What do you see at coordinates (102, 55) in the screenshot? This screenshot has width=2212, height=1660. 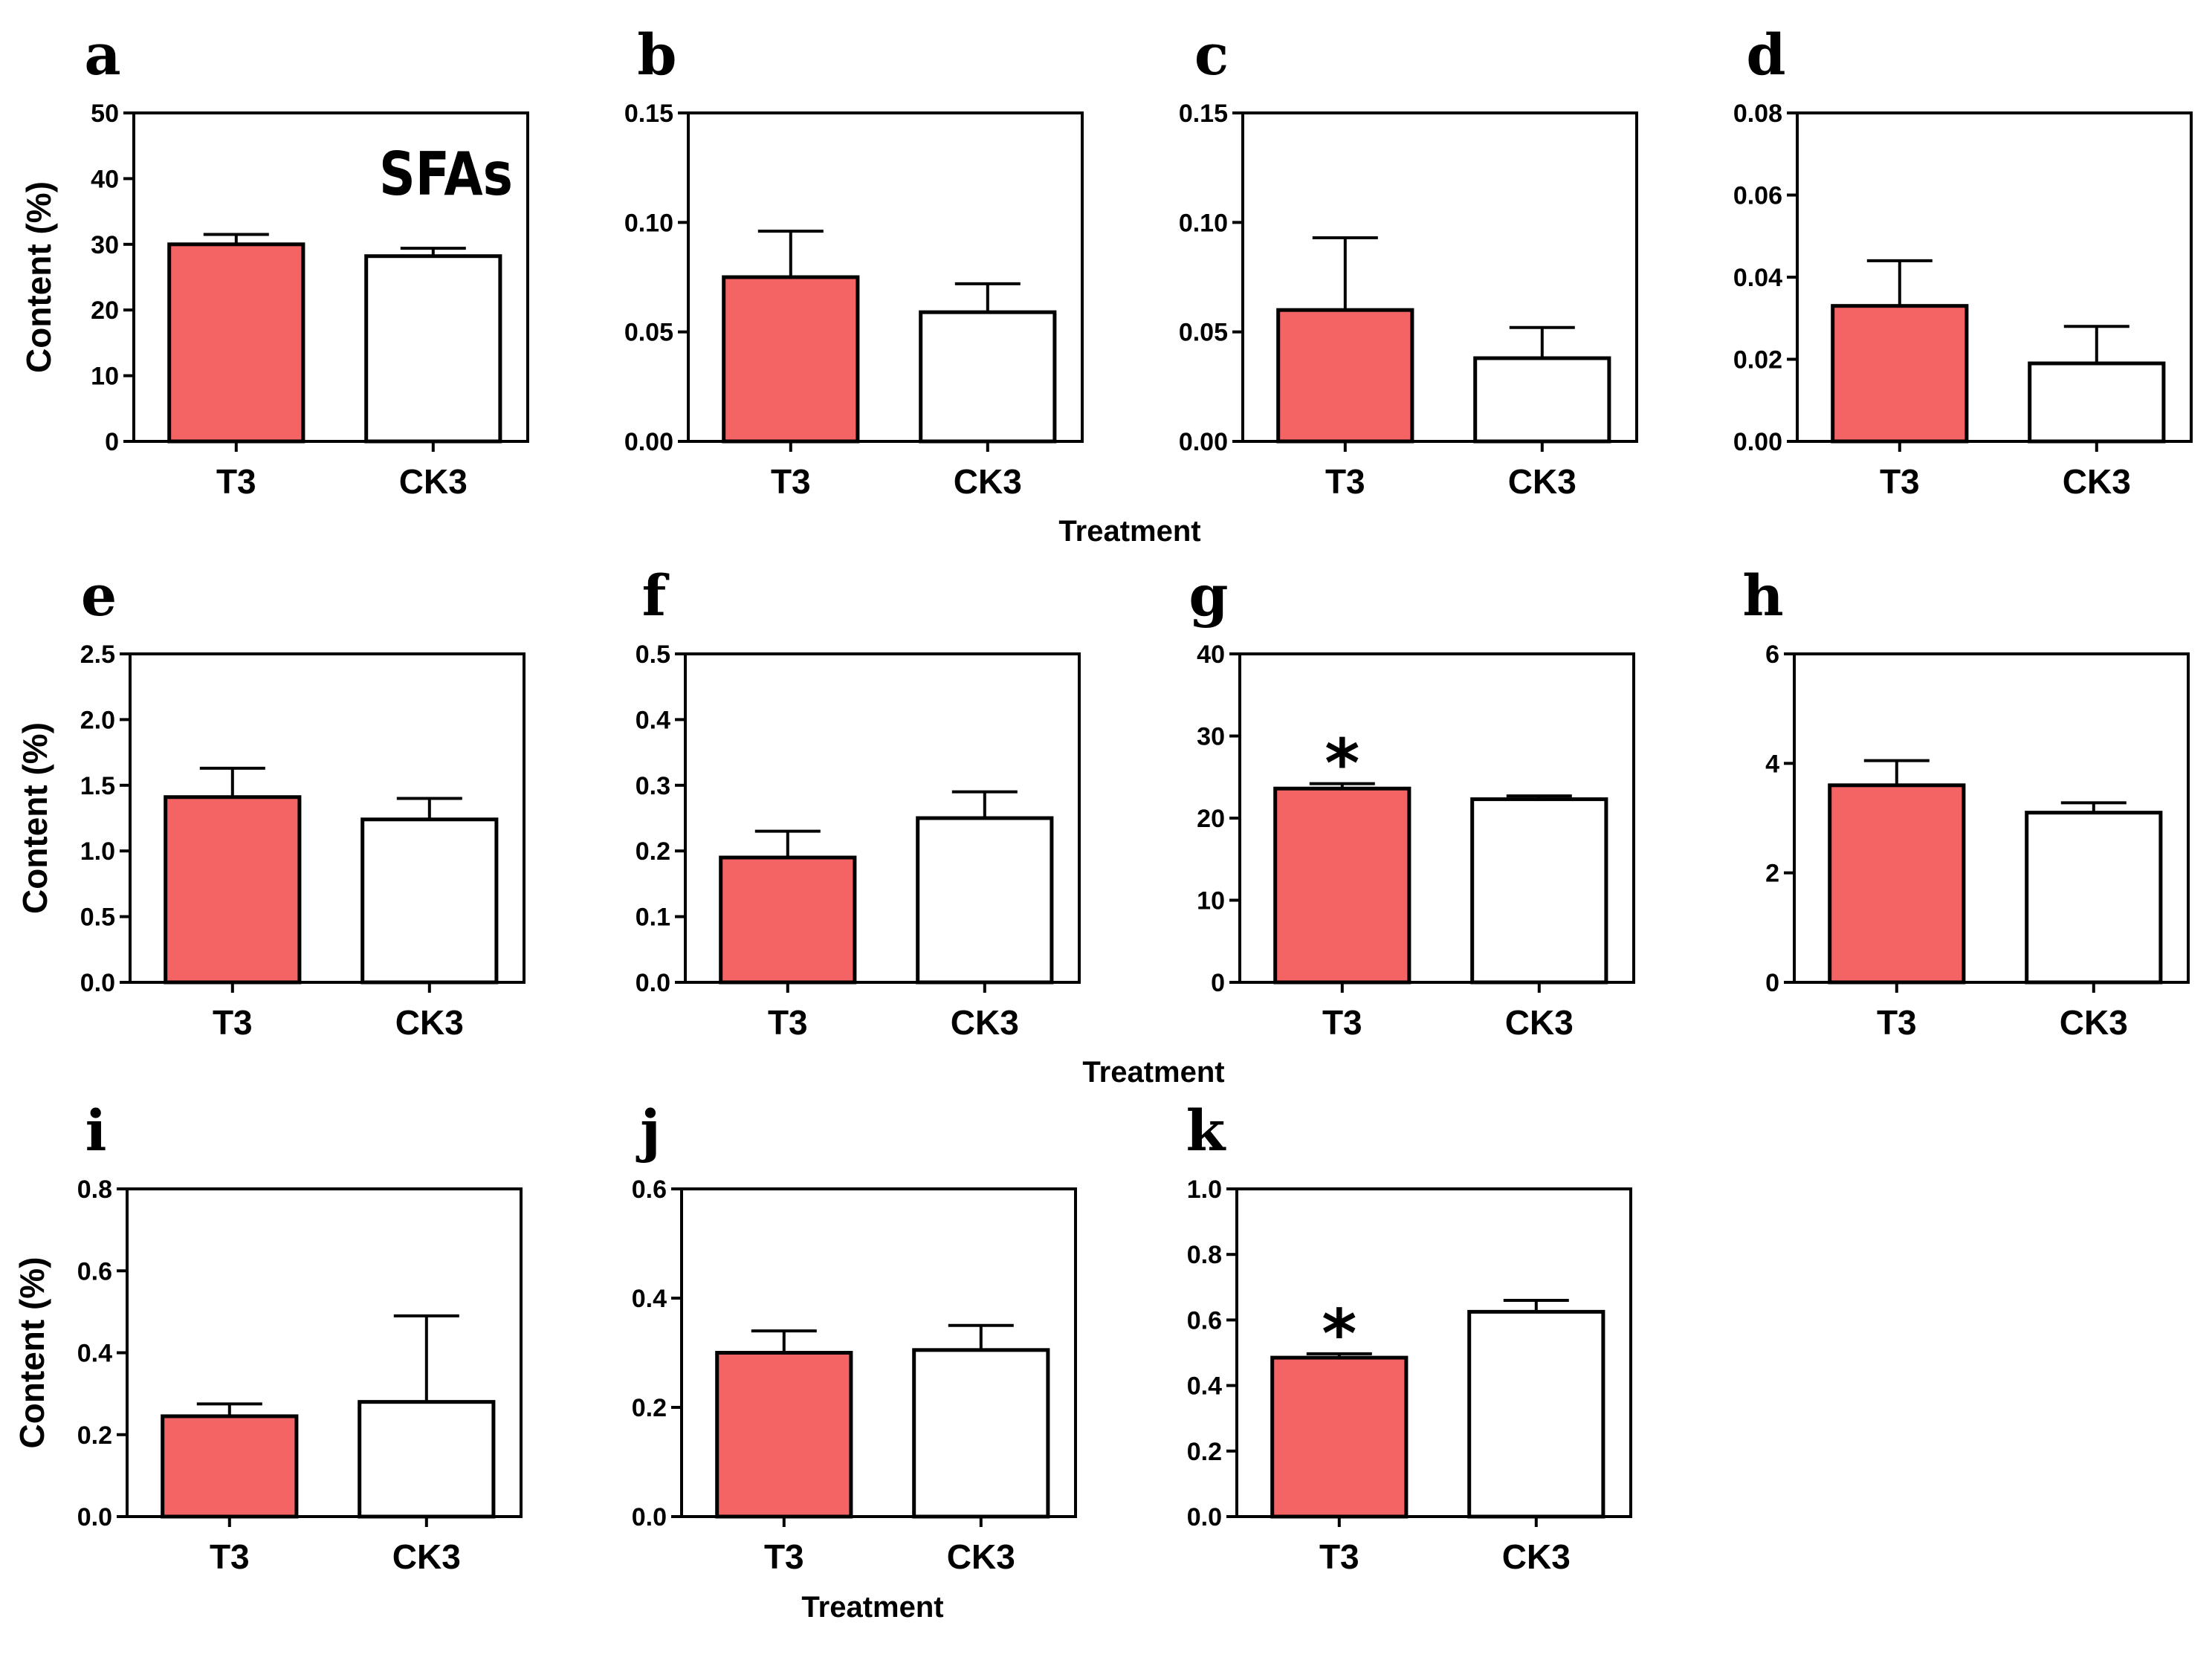 I see `panel-letter-a: a` at bounding box center [102, 55].